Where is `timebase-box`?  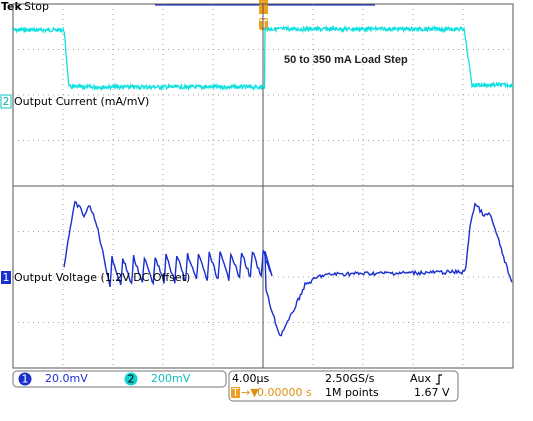 timebase-box is located at coordinates (343, 386).